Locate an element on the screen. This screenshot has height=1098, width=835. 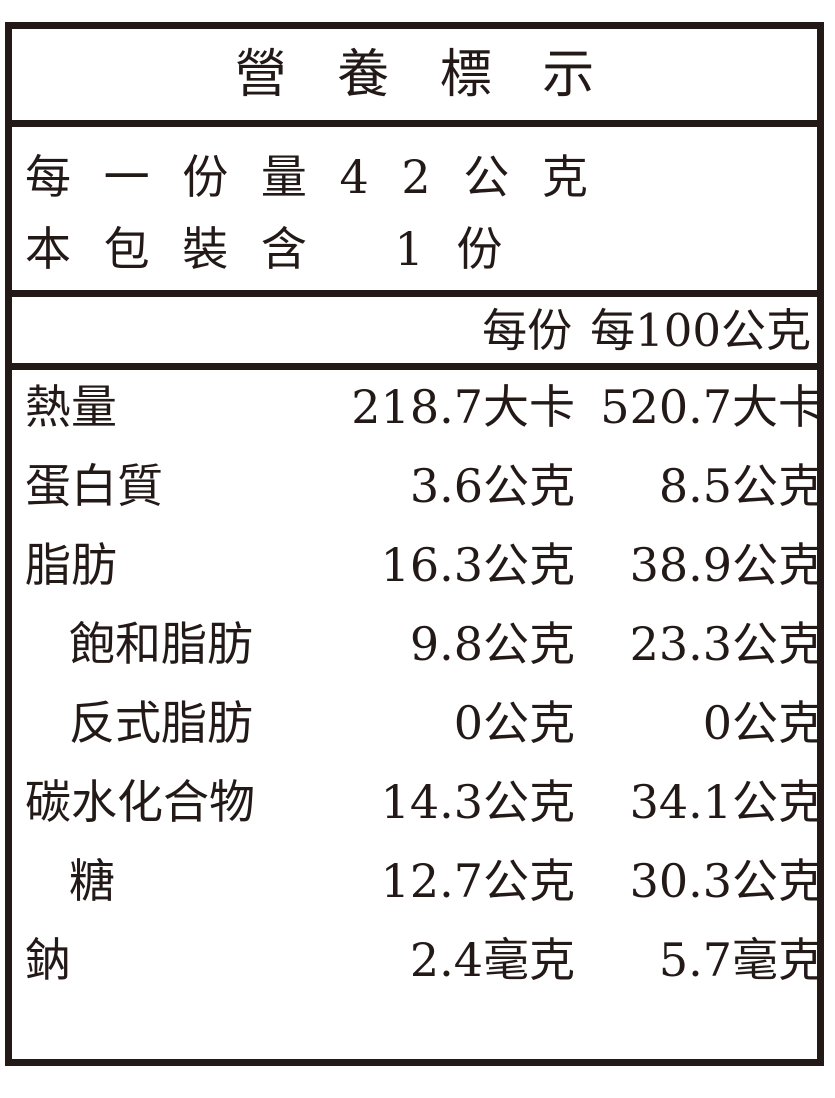
nutrient-name: 碳水化合物 is located at coordinates (140, 802).